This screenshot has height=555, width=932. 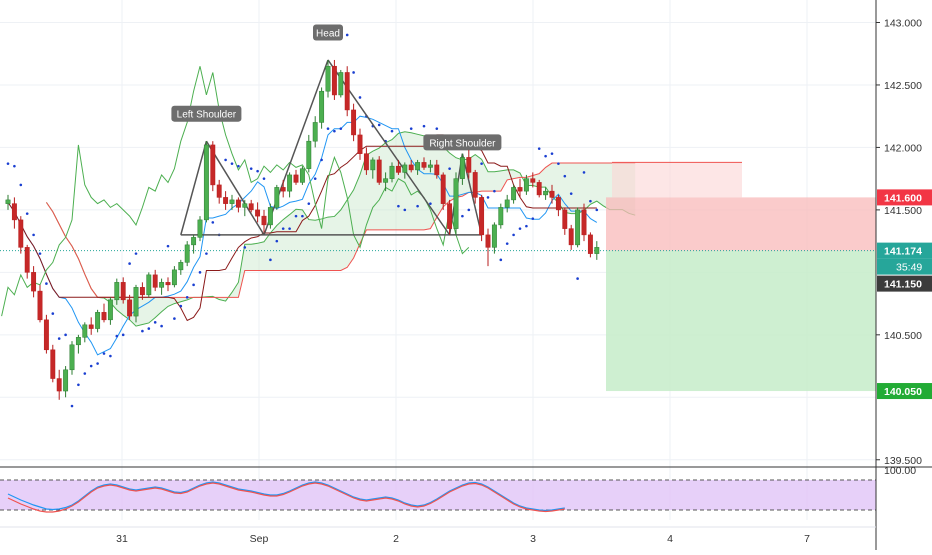 What do you see at coordinates (741, 224) in the screenshot?
I see `stop-loss-zone` at bounding box center [741, 224].